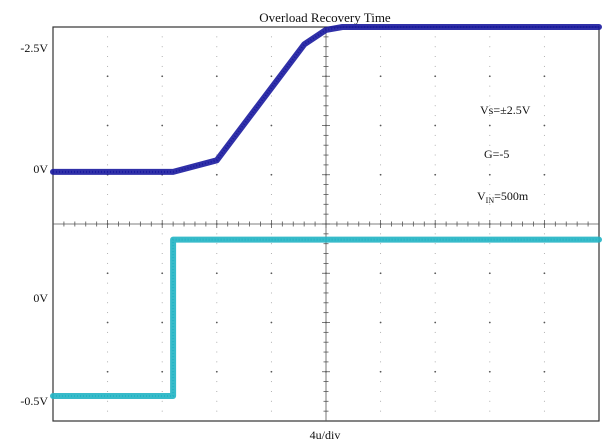  Describe the element at coordinates (481, 196) in the screenshot. I see `annotation-vin-main: V` at that location.